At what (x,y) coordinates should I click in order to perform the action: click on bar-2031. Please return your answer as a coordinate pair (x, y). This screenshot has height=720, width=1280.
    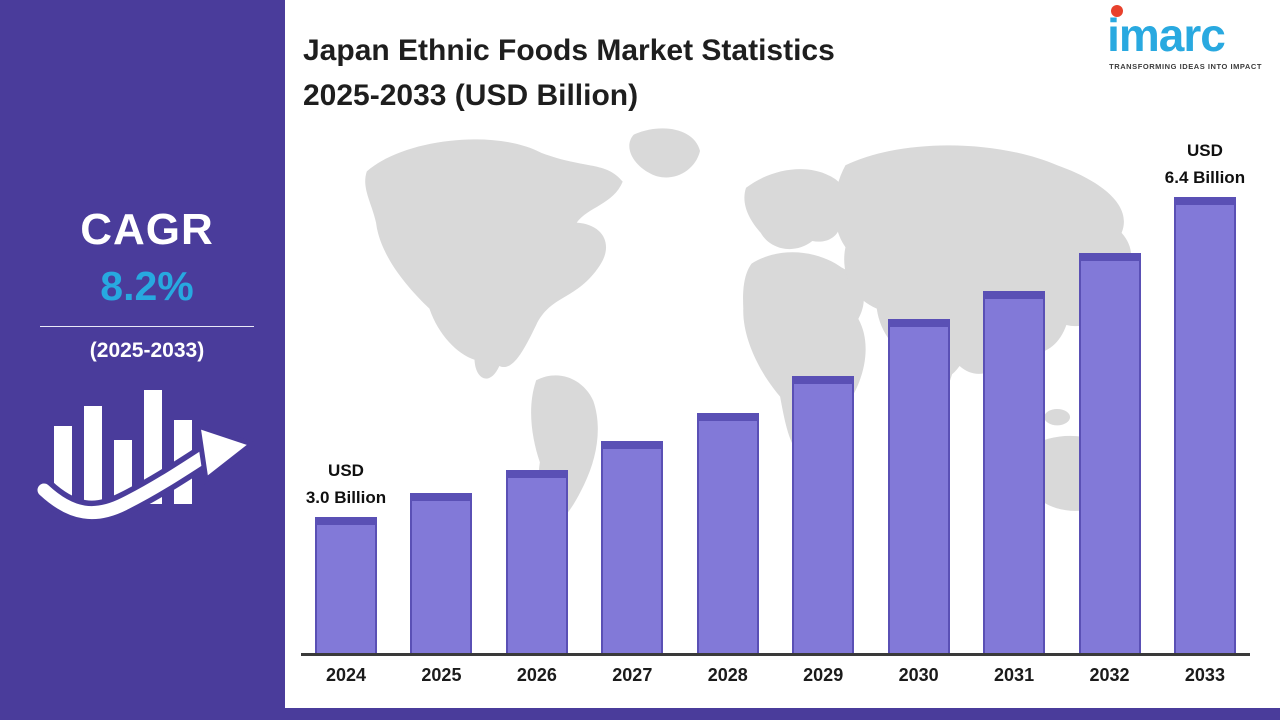
    Looking at the image, I should click on (1014, 472).